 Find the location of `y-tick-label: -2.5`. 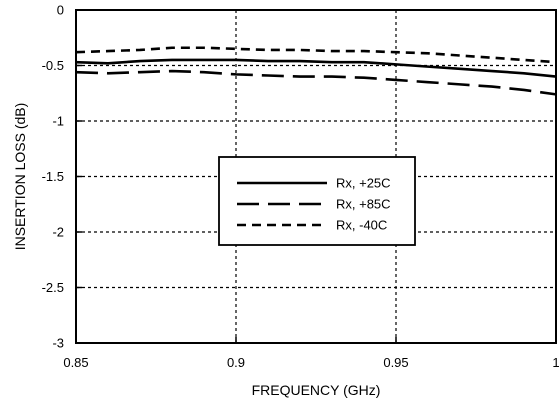

y-tick-label: -2.5 is located at coordinates (53, 287).